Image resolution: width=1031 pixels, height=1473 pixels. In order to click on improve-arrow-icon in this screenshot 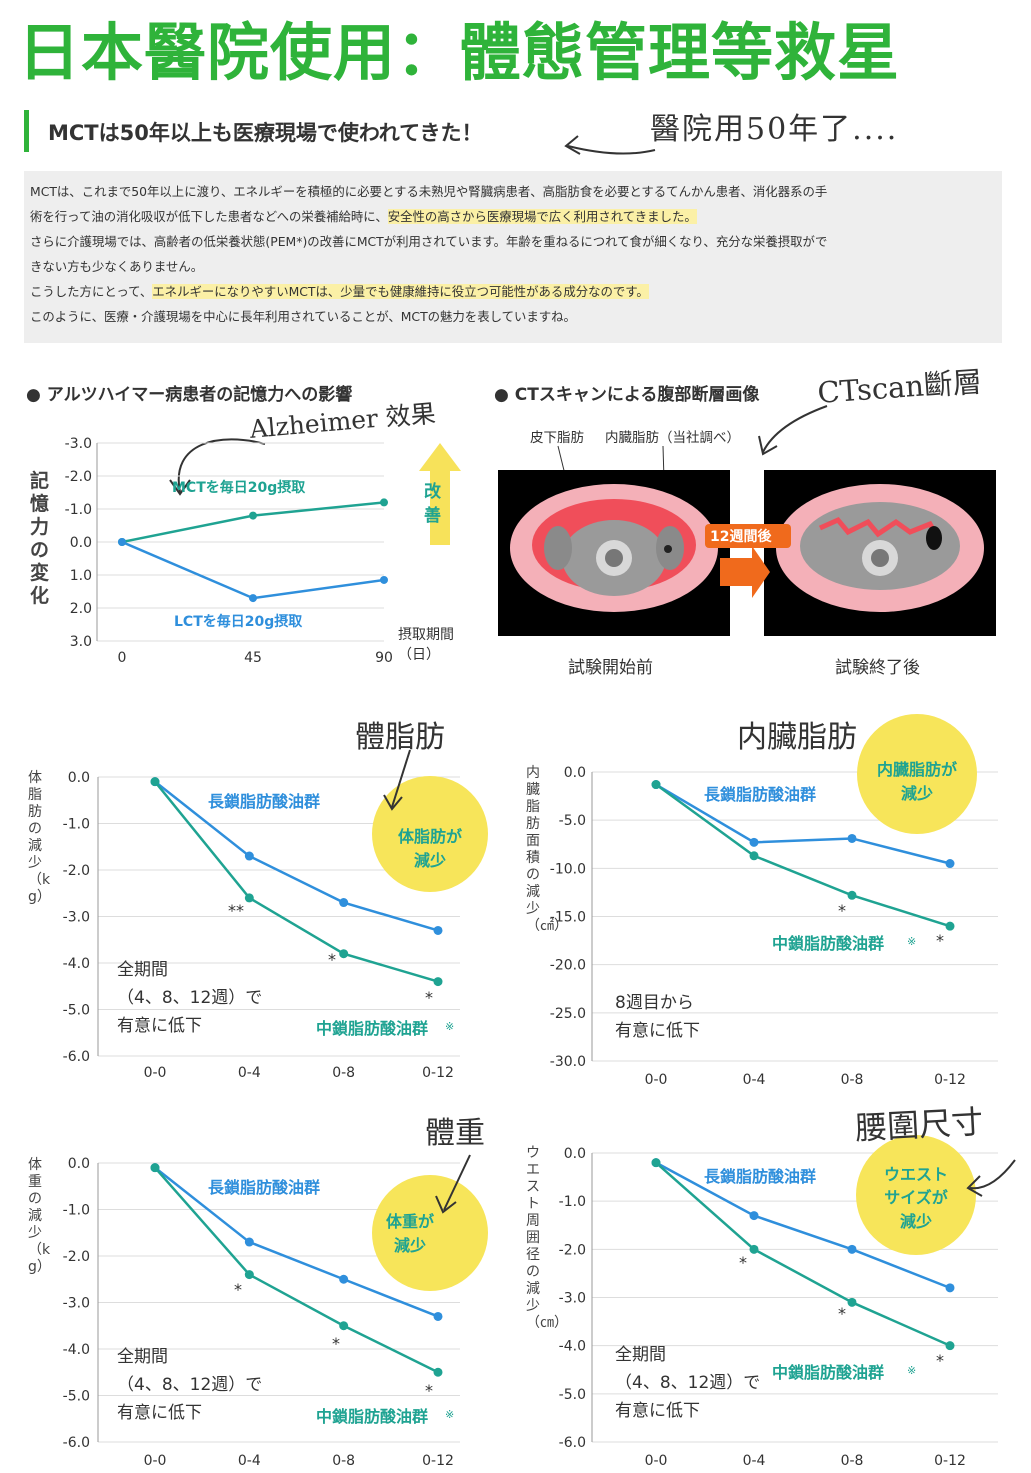, I will do `click(440, 494)`.